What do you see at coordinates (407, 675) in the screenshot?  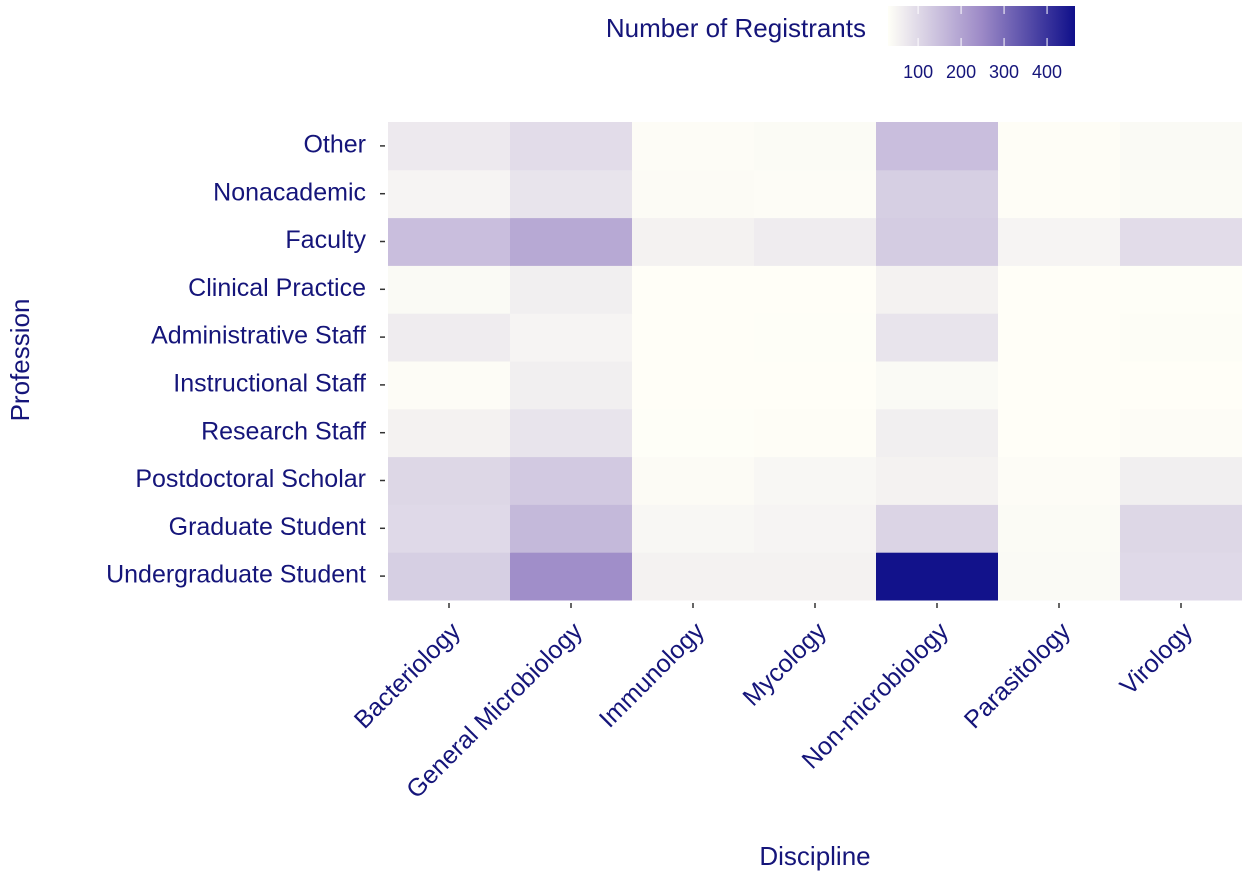 I see `x-tick-label: Bacteriology` at bounding box center [407, 675].